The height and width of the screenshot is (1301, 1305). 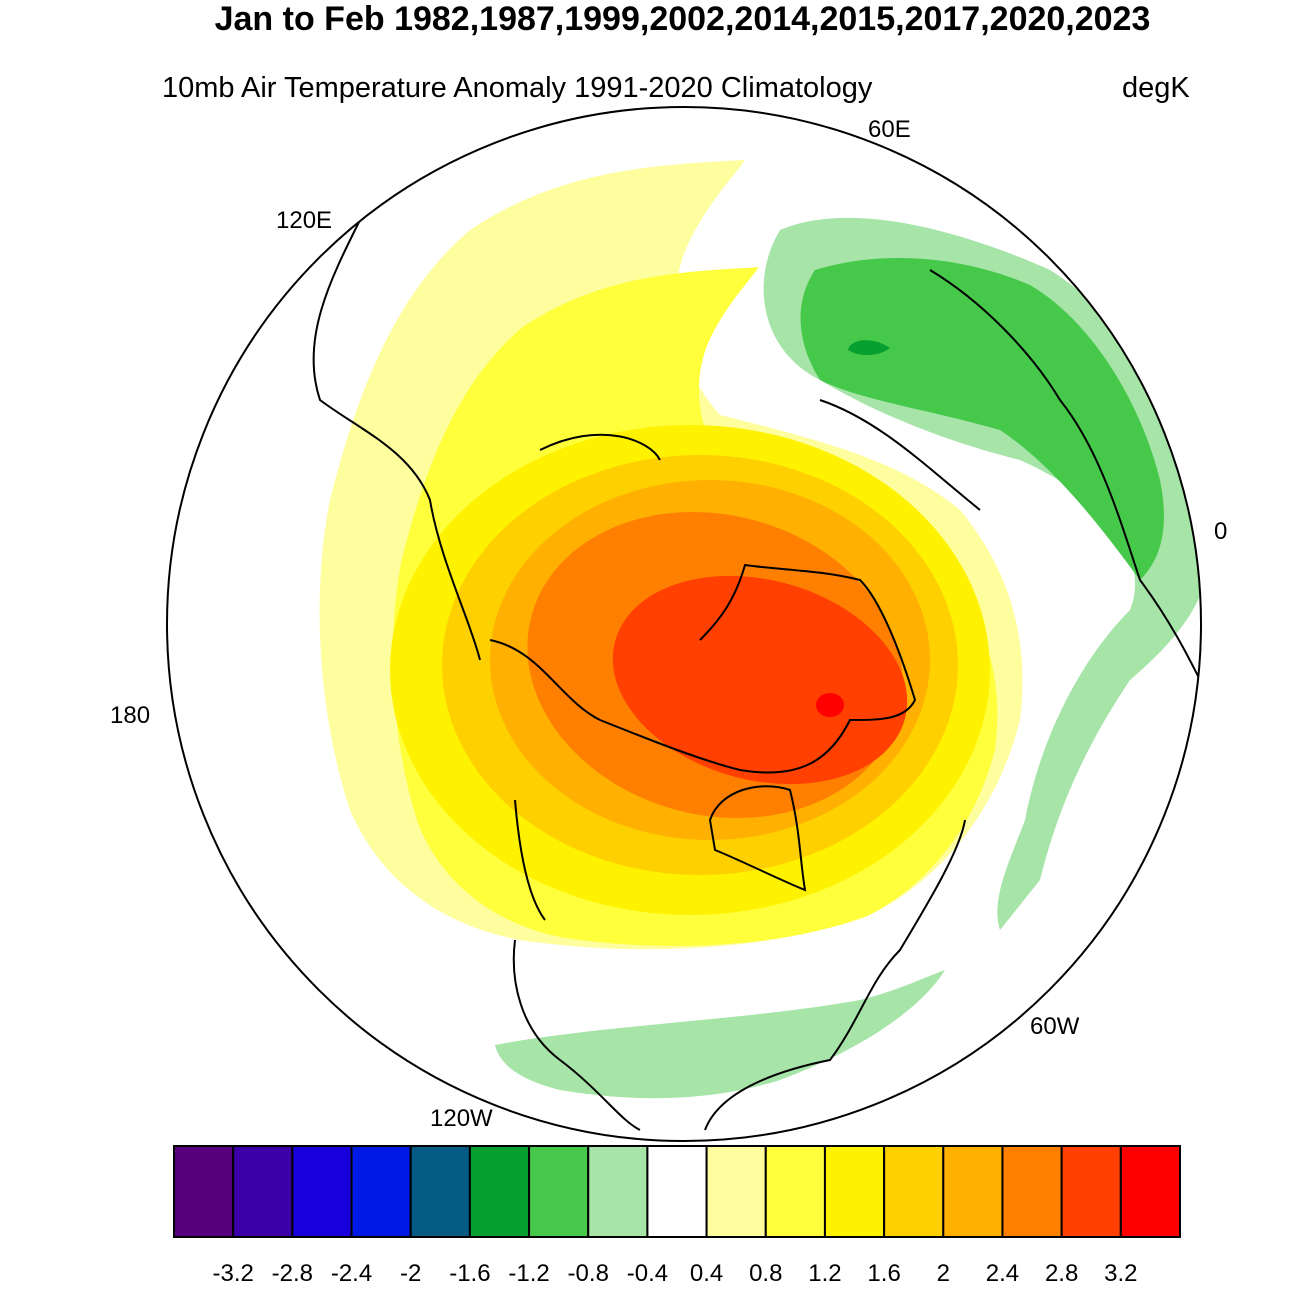 What do you see at coordinates (529, 1273) in the screenshot?
I see `colorbar-label: -1.2` at bounding box center [529, 1273].